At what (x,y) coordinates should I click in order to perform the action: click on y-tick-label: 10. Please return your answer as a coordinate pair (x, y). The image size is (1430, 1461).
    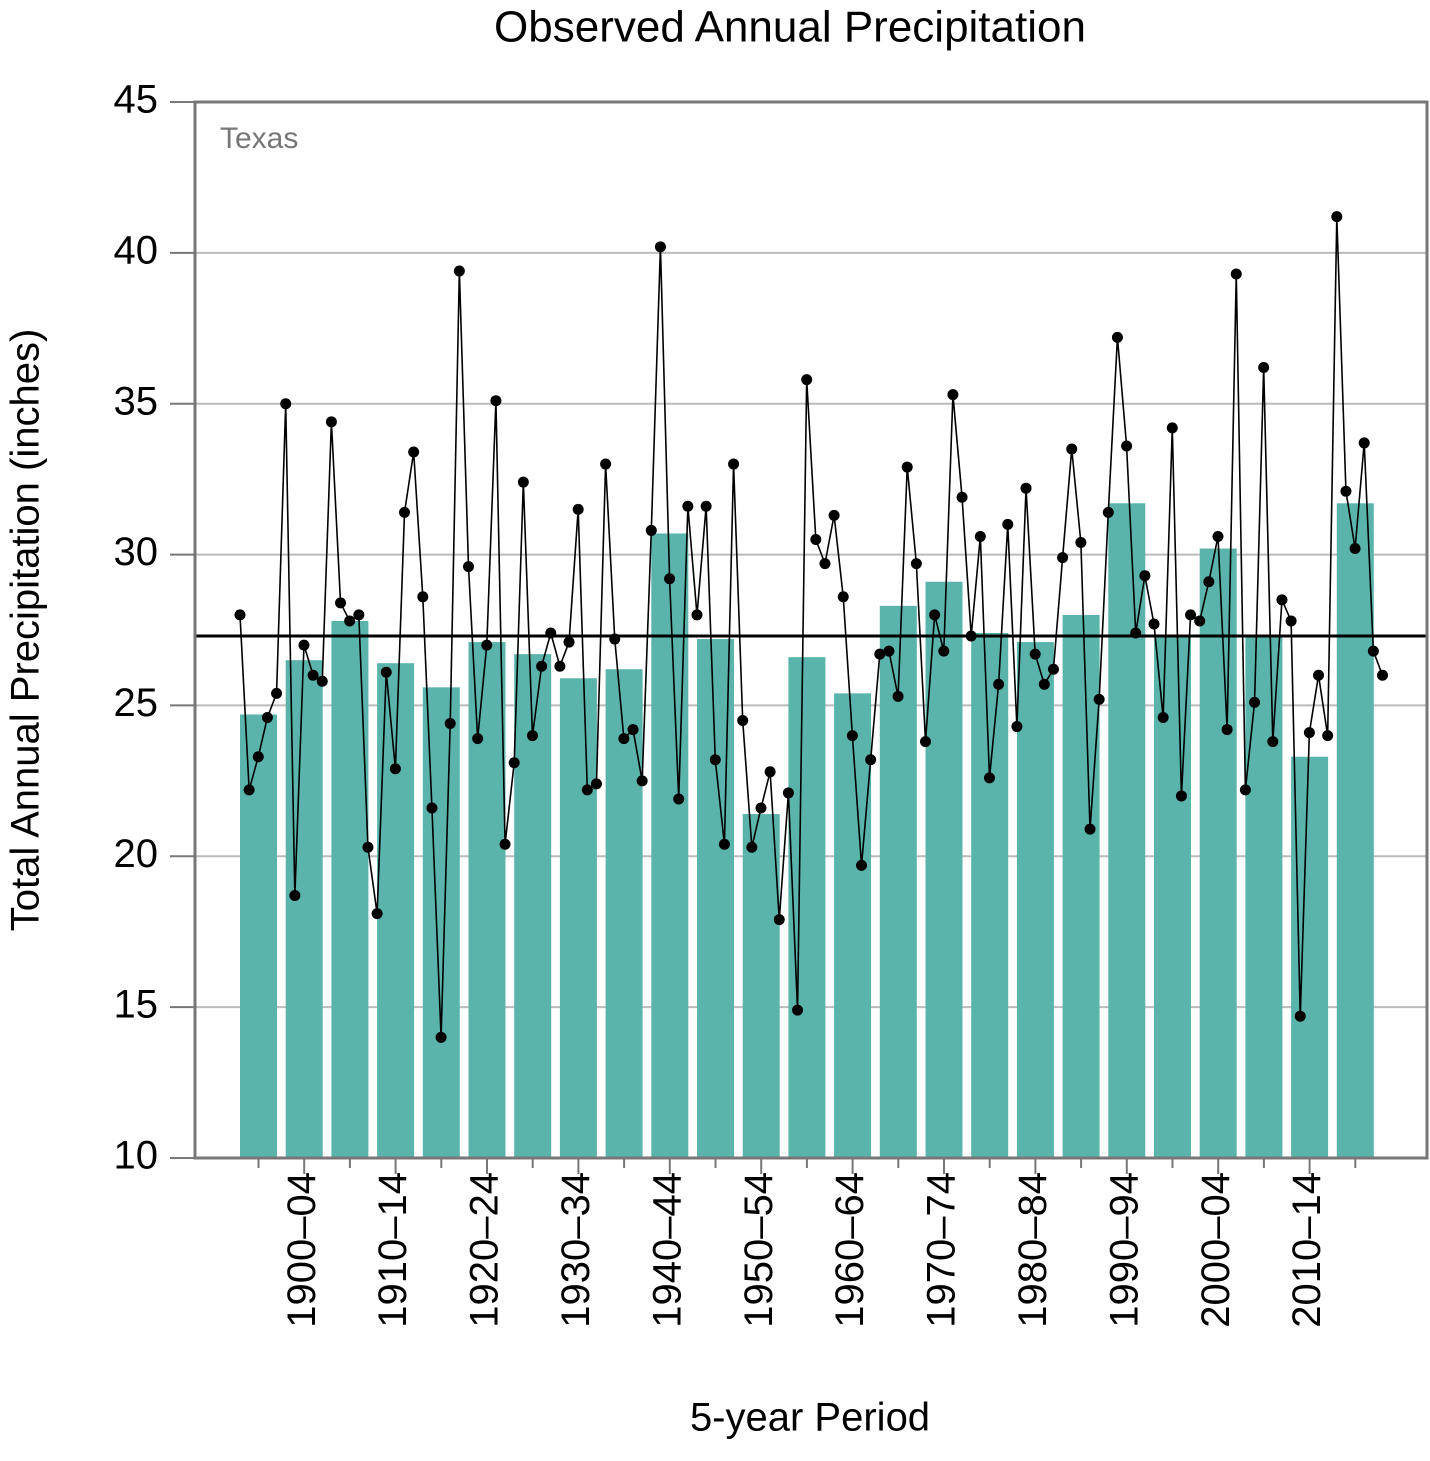
    Looking at the image, I should click on (136, 1156).